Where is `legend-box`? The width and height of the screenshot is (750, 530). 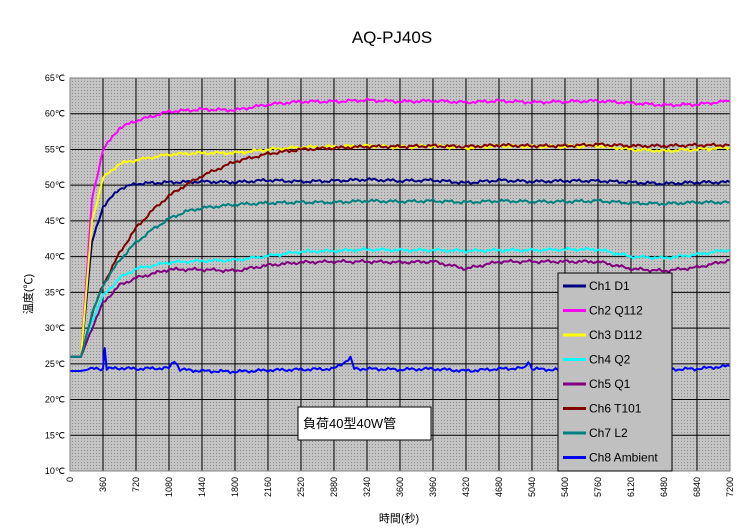
legend-box is located at coordinates (615, 372).